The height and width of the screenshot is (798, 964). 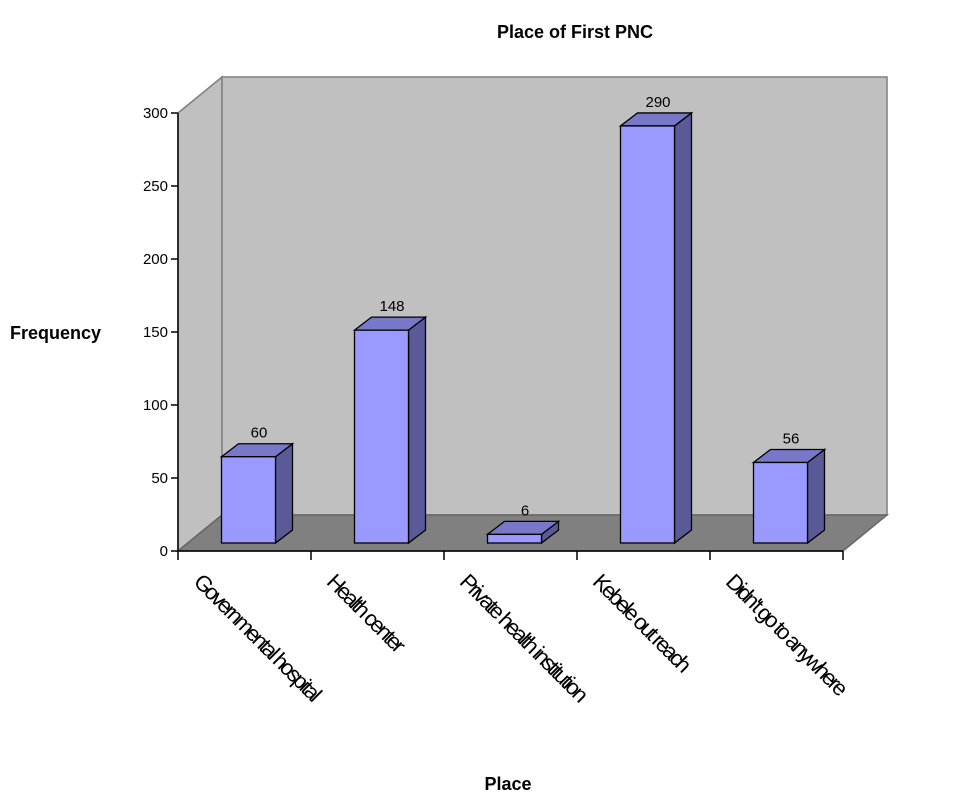 I want to click on y-axis-title: Frequency, so click(x=55, y=333).